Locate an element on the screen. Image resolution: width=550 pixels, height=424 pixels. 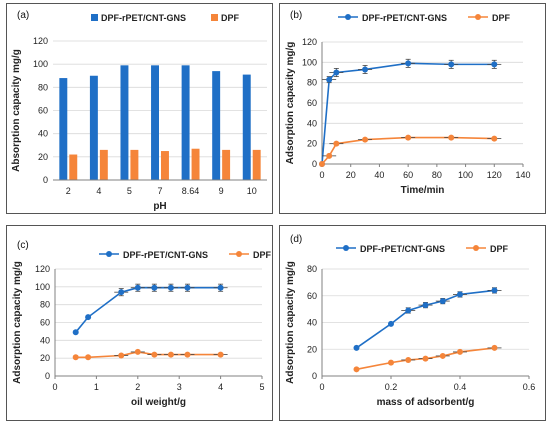
y-tick-label: 80 is located at coordinates (45, 305).